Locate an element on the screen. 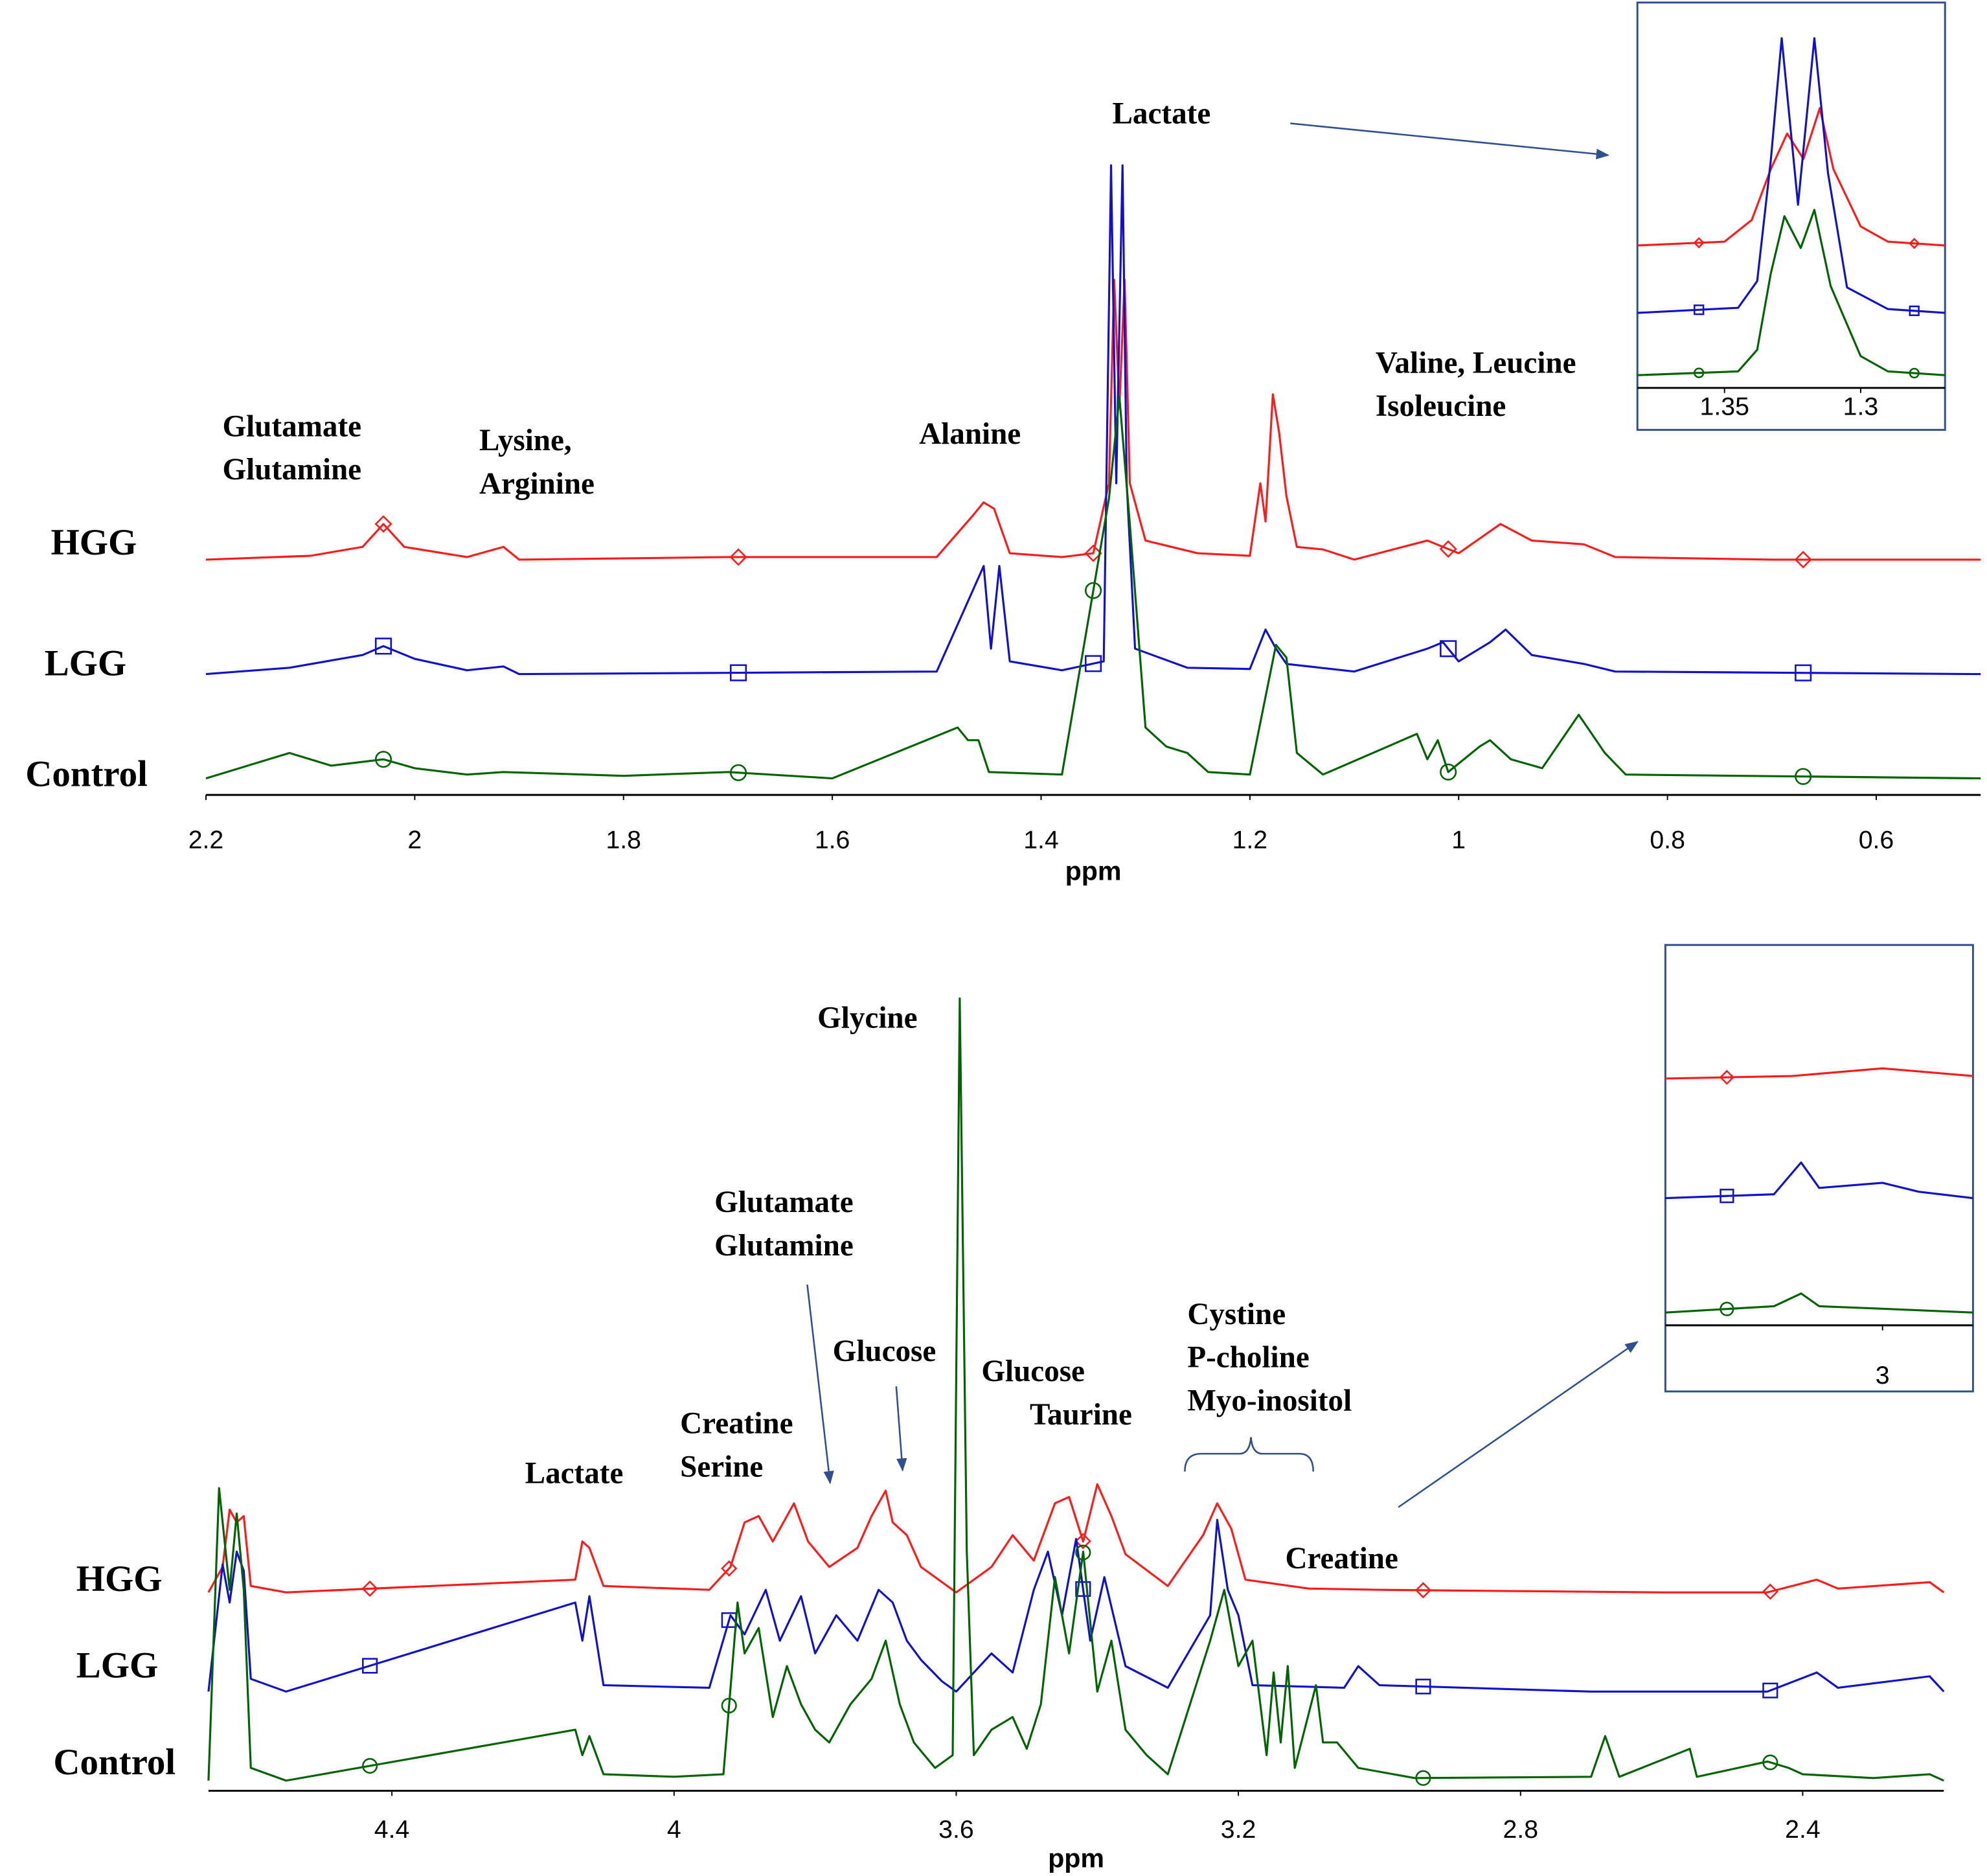 This screenshot has width=1987, height=1876. annotation: Lysine, is located at coordinates (525, 440).